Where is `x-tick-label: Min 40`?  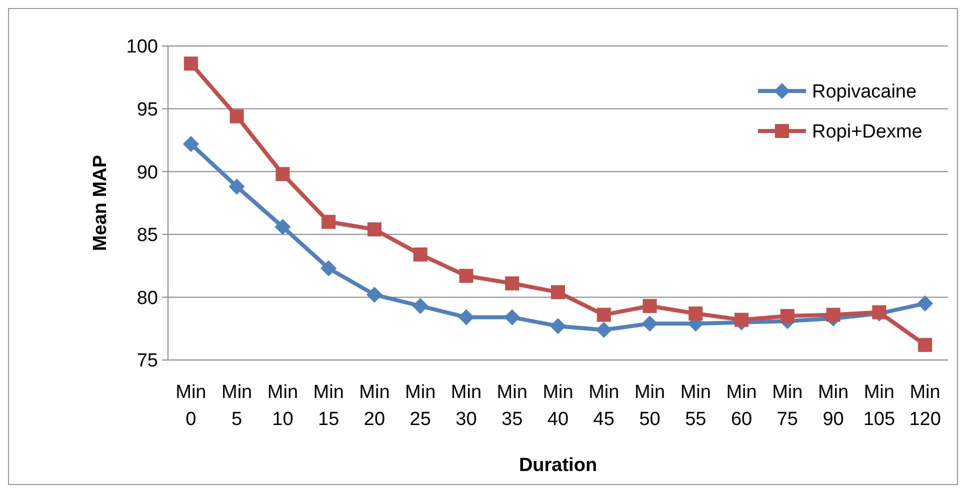 x-tick-label: Min 40 is located at coordinates (558, 406).